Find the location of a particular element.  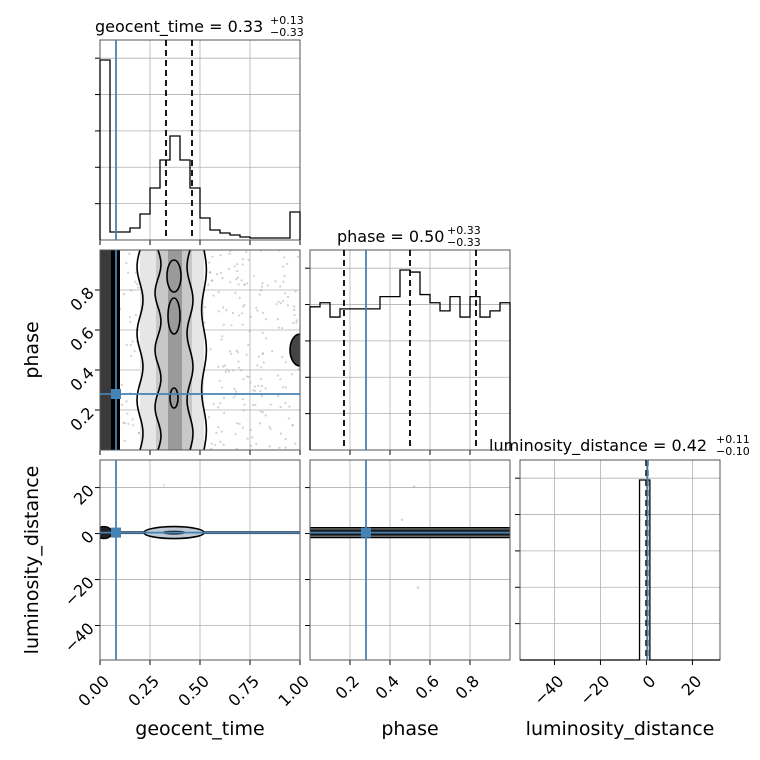

panel-phase-vs-geocent-time-yticklabel-1: 0.4 is located at coordinates (81, 378).